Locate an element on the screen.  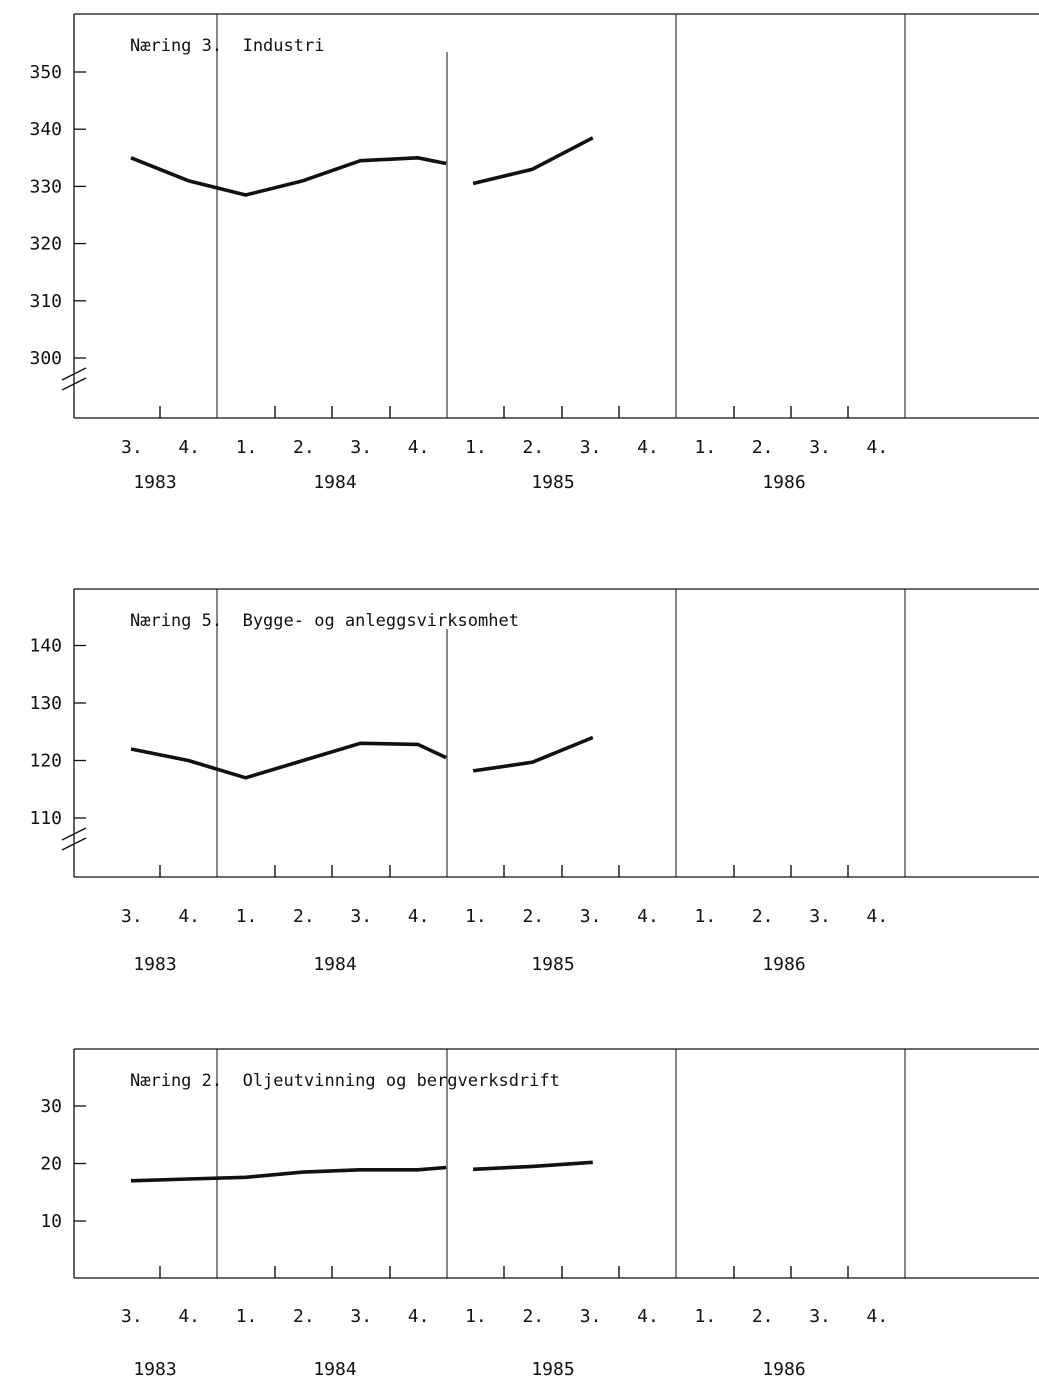
y-tick-label: 140 is located at coordinates (45, 646).